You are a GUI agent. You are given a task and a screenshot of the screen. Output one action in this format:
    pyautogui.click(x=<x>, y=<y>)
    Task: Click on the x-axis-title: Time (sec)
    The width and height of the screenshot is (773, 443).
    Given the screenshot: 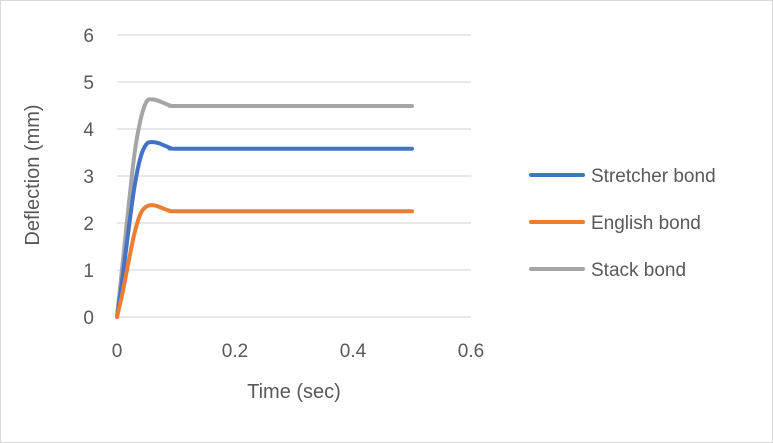 What is the action you would take?
    pyautogui.click(x=294, y=392)
    